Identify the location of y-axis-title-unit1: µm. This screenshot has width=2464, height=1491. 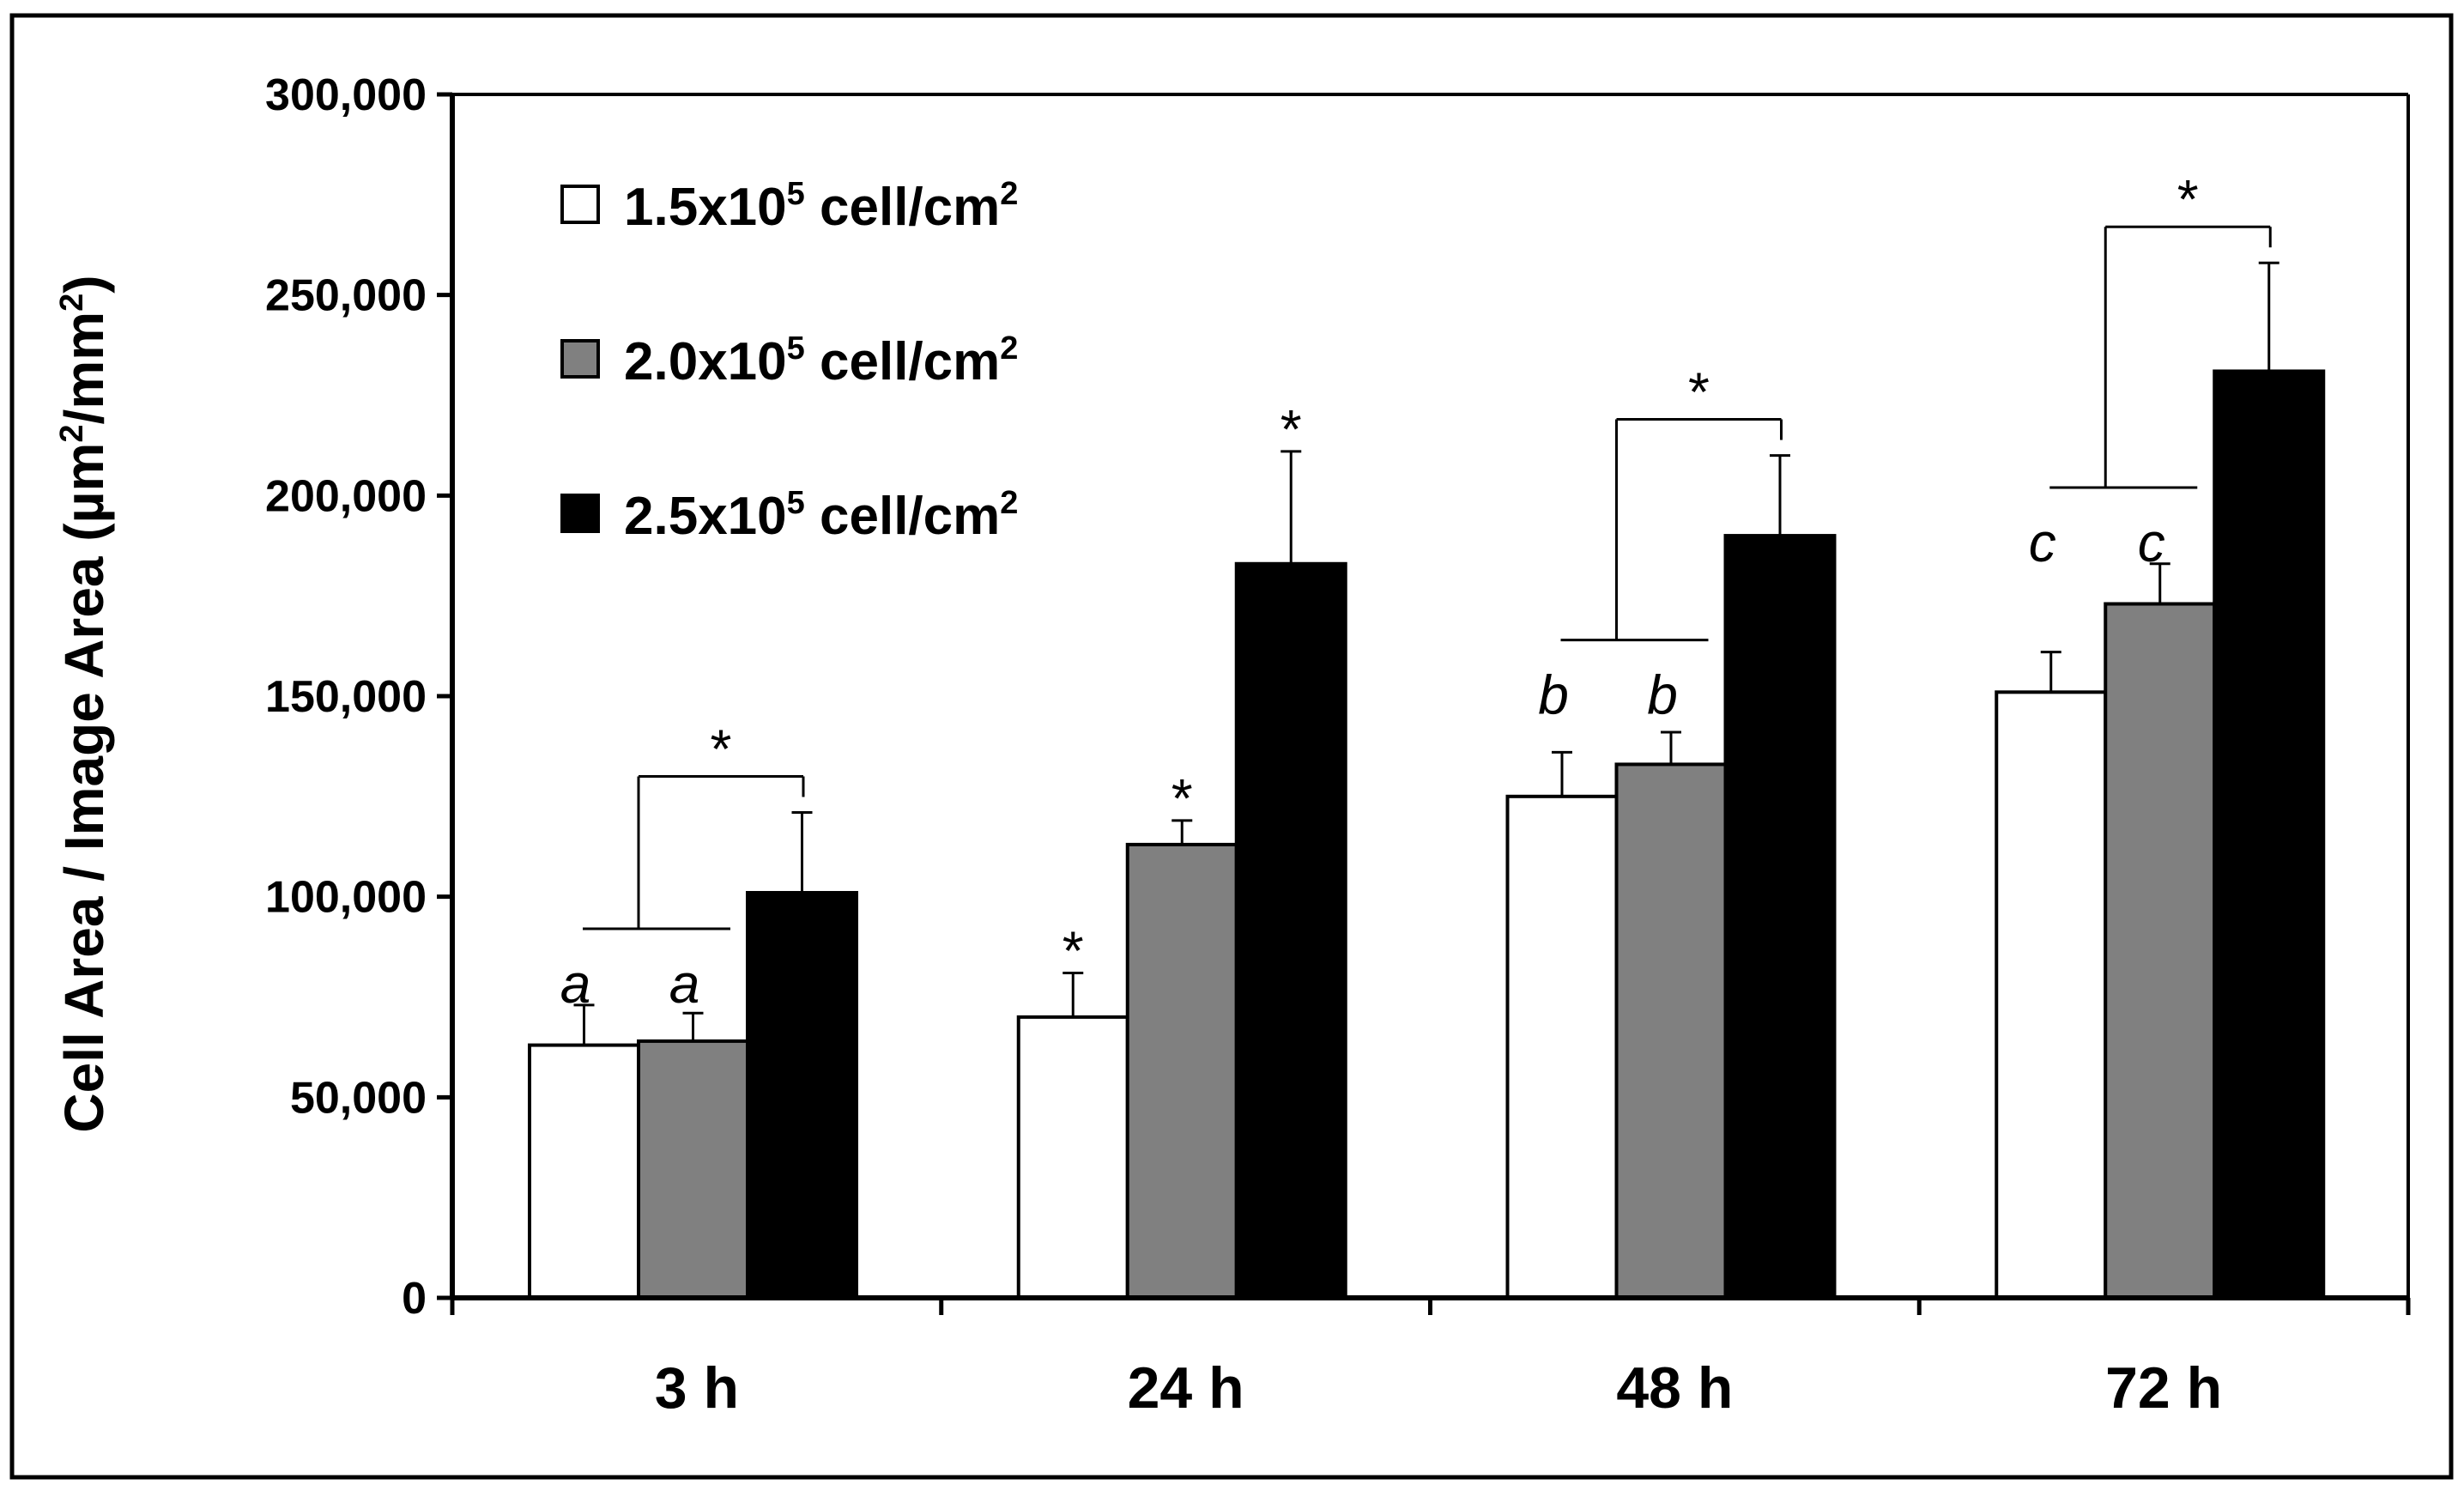
(84, 483).